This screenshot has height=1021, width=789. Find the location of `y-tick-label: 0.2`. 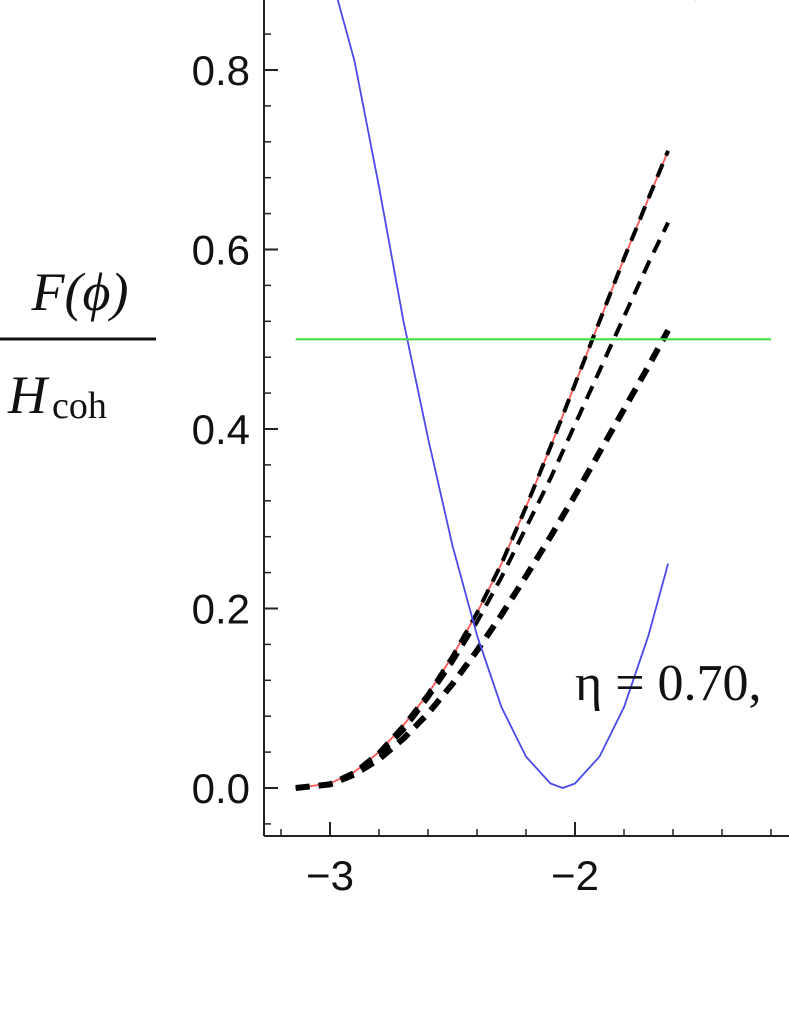

y-tick-label: 0.2 is located at coordinates (221, 609).